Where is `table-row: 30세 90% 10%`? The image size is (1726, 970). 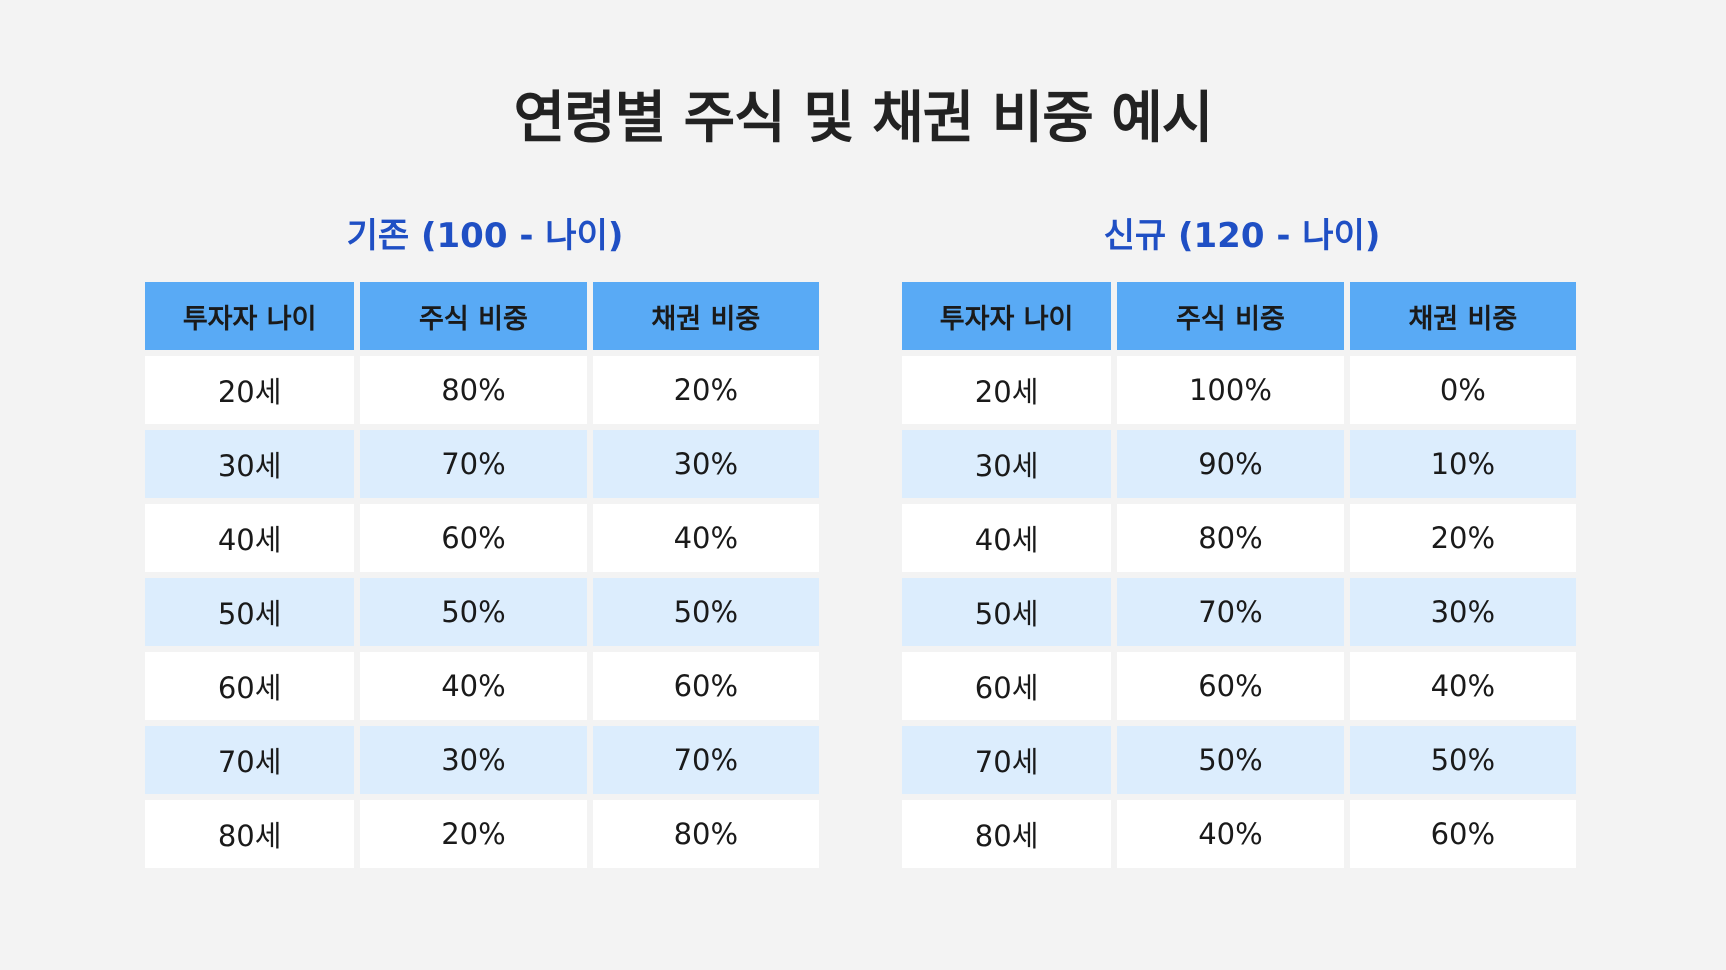 table-row: 30세 90% 10% is located at coordinates (1239, 464).